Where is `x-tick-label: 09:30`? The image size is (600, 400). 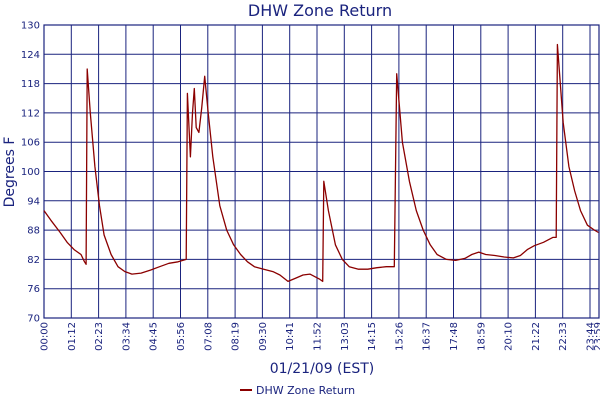
x-tick-label: 09:30 is located at coordinates (263, 336).